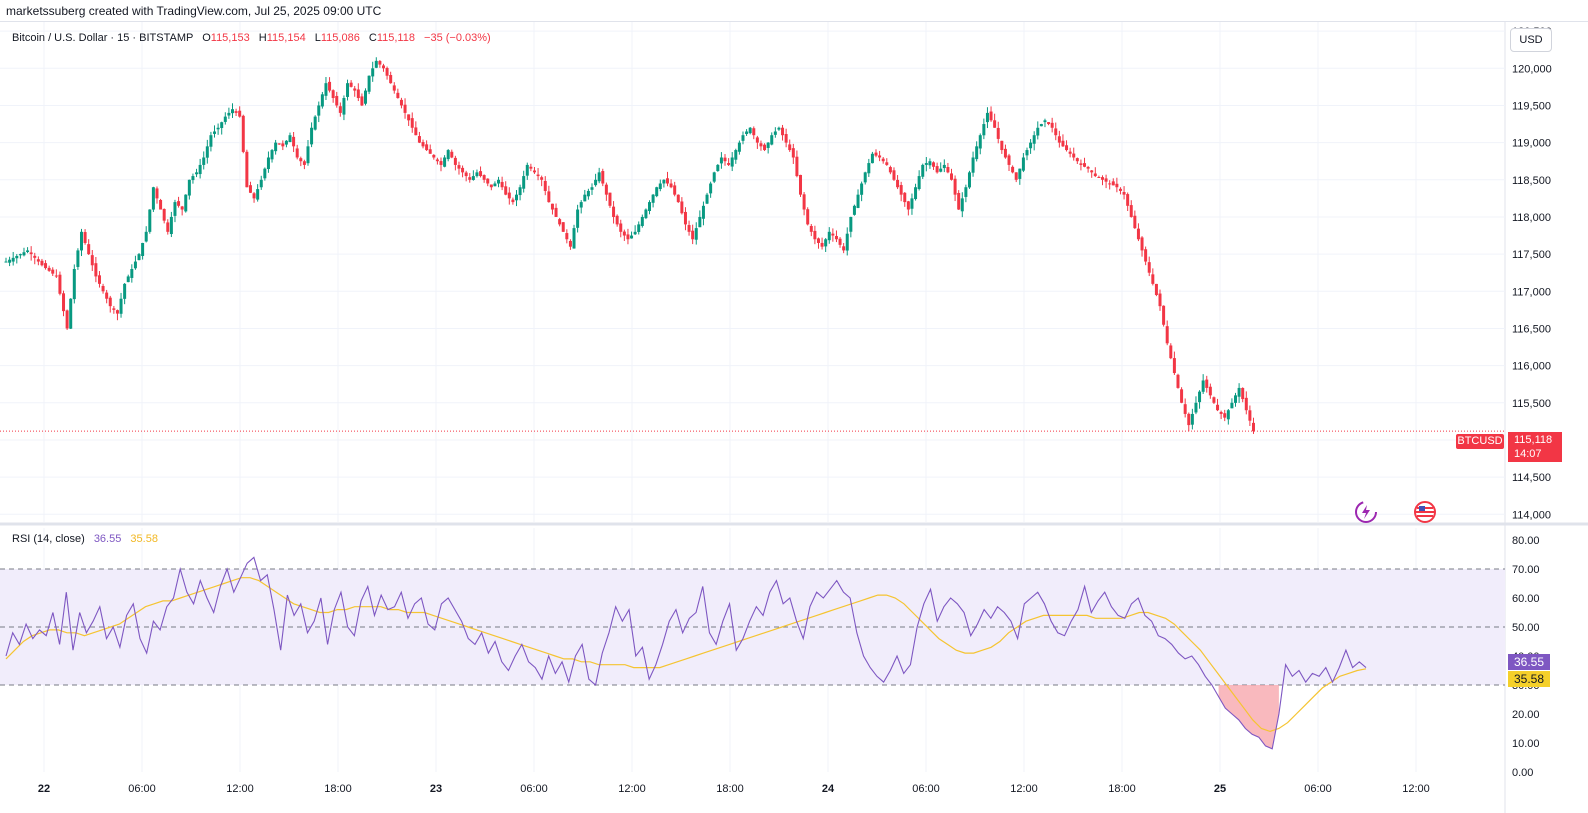  What do you see at coordinates (828, 789) in the screenshot?
I see `time-tick-label: 24` at bounding box center [828, 789].